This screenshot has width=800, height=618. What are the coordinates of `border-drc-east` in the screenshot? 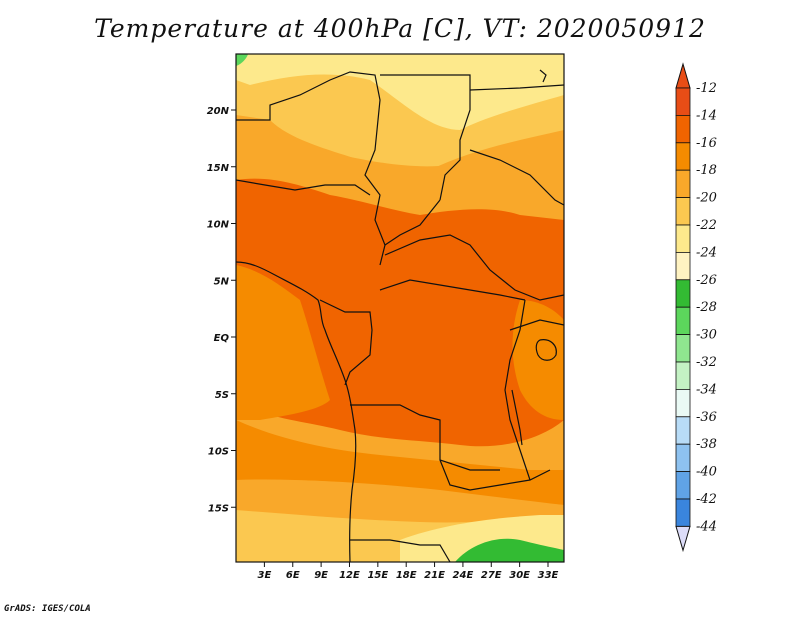 It's located at (517, 390).